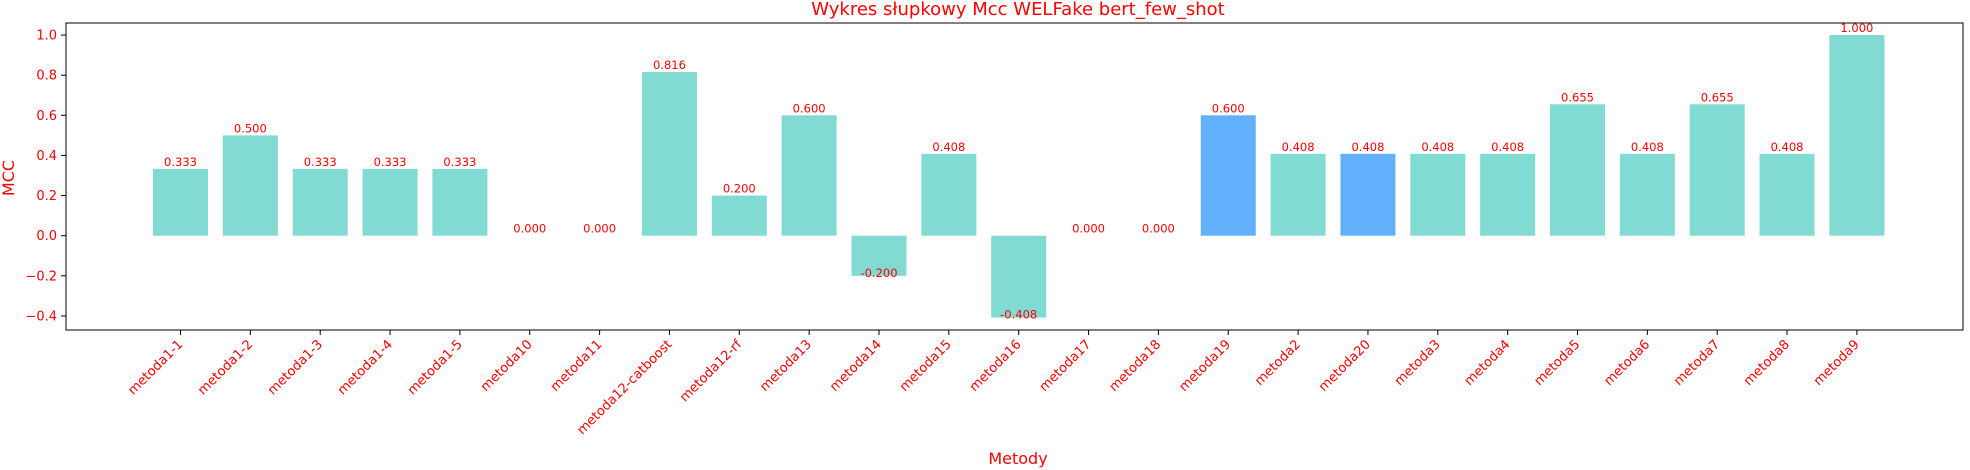 Image resolution: width=1970 pixels, height=470 pixels. Describe the element at coordinates (46, 76) in the screenshot. I see `y-tick-label: 0.8` at that location.